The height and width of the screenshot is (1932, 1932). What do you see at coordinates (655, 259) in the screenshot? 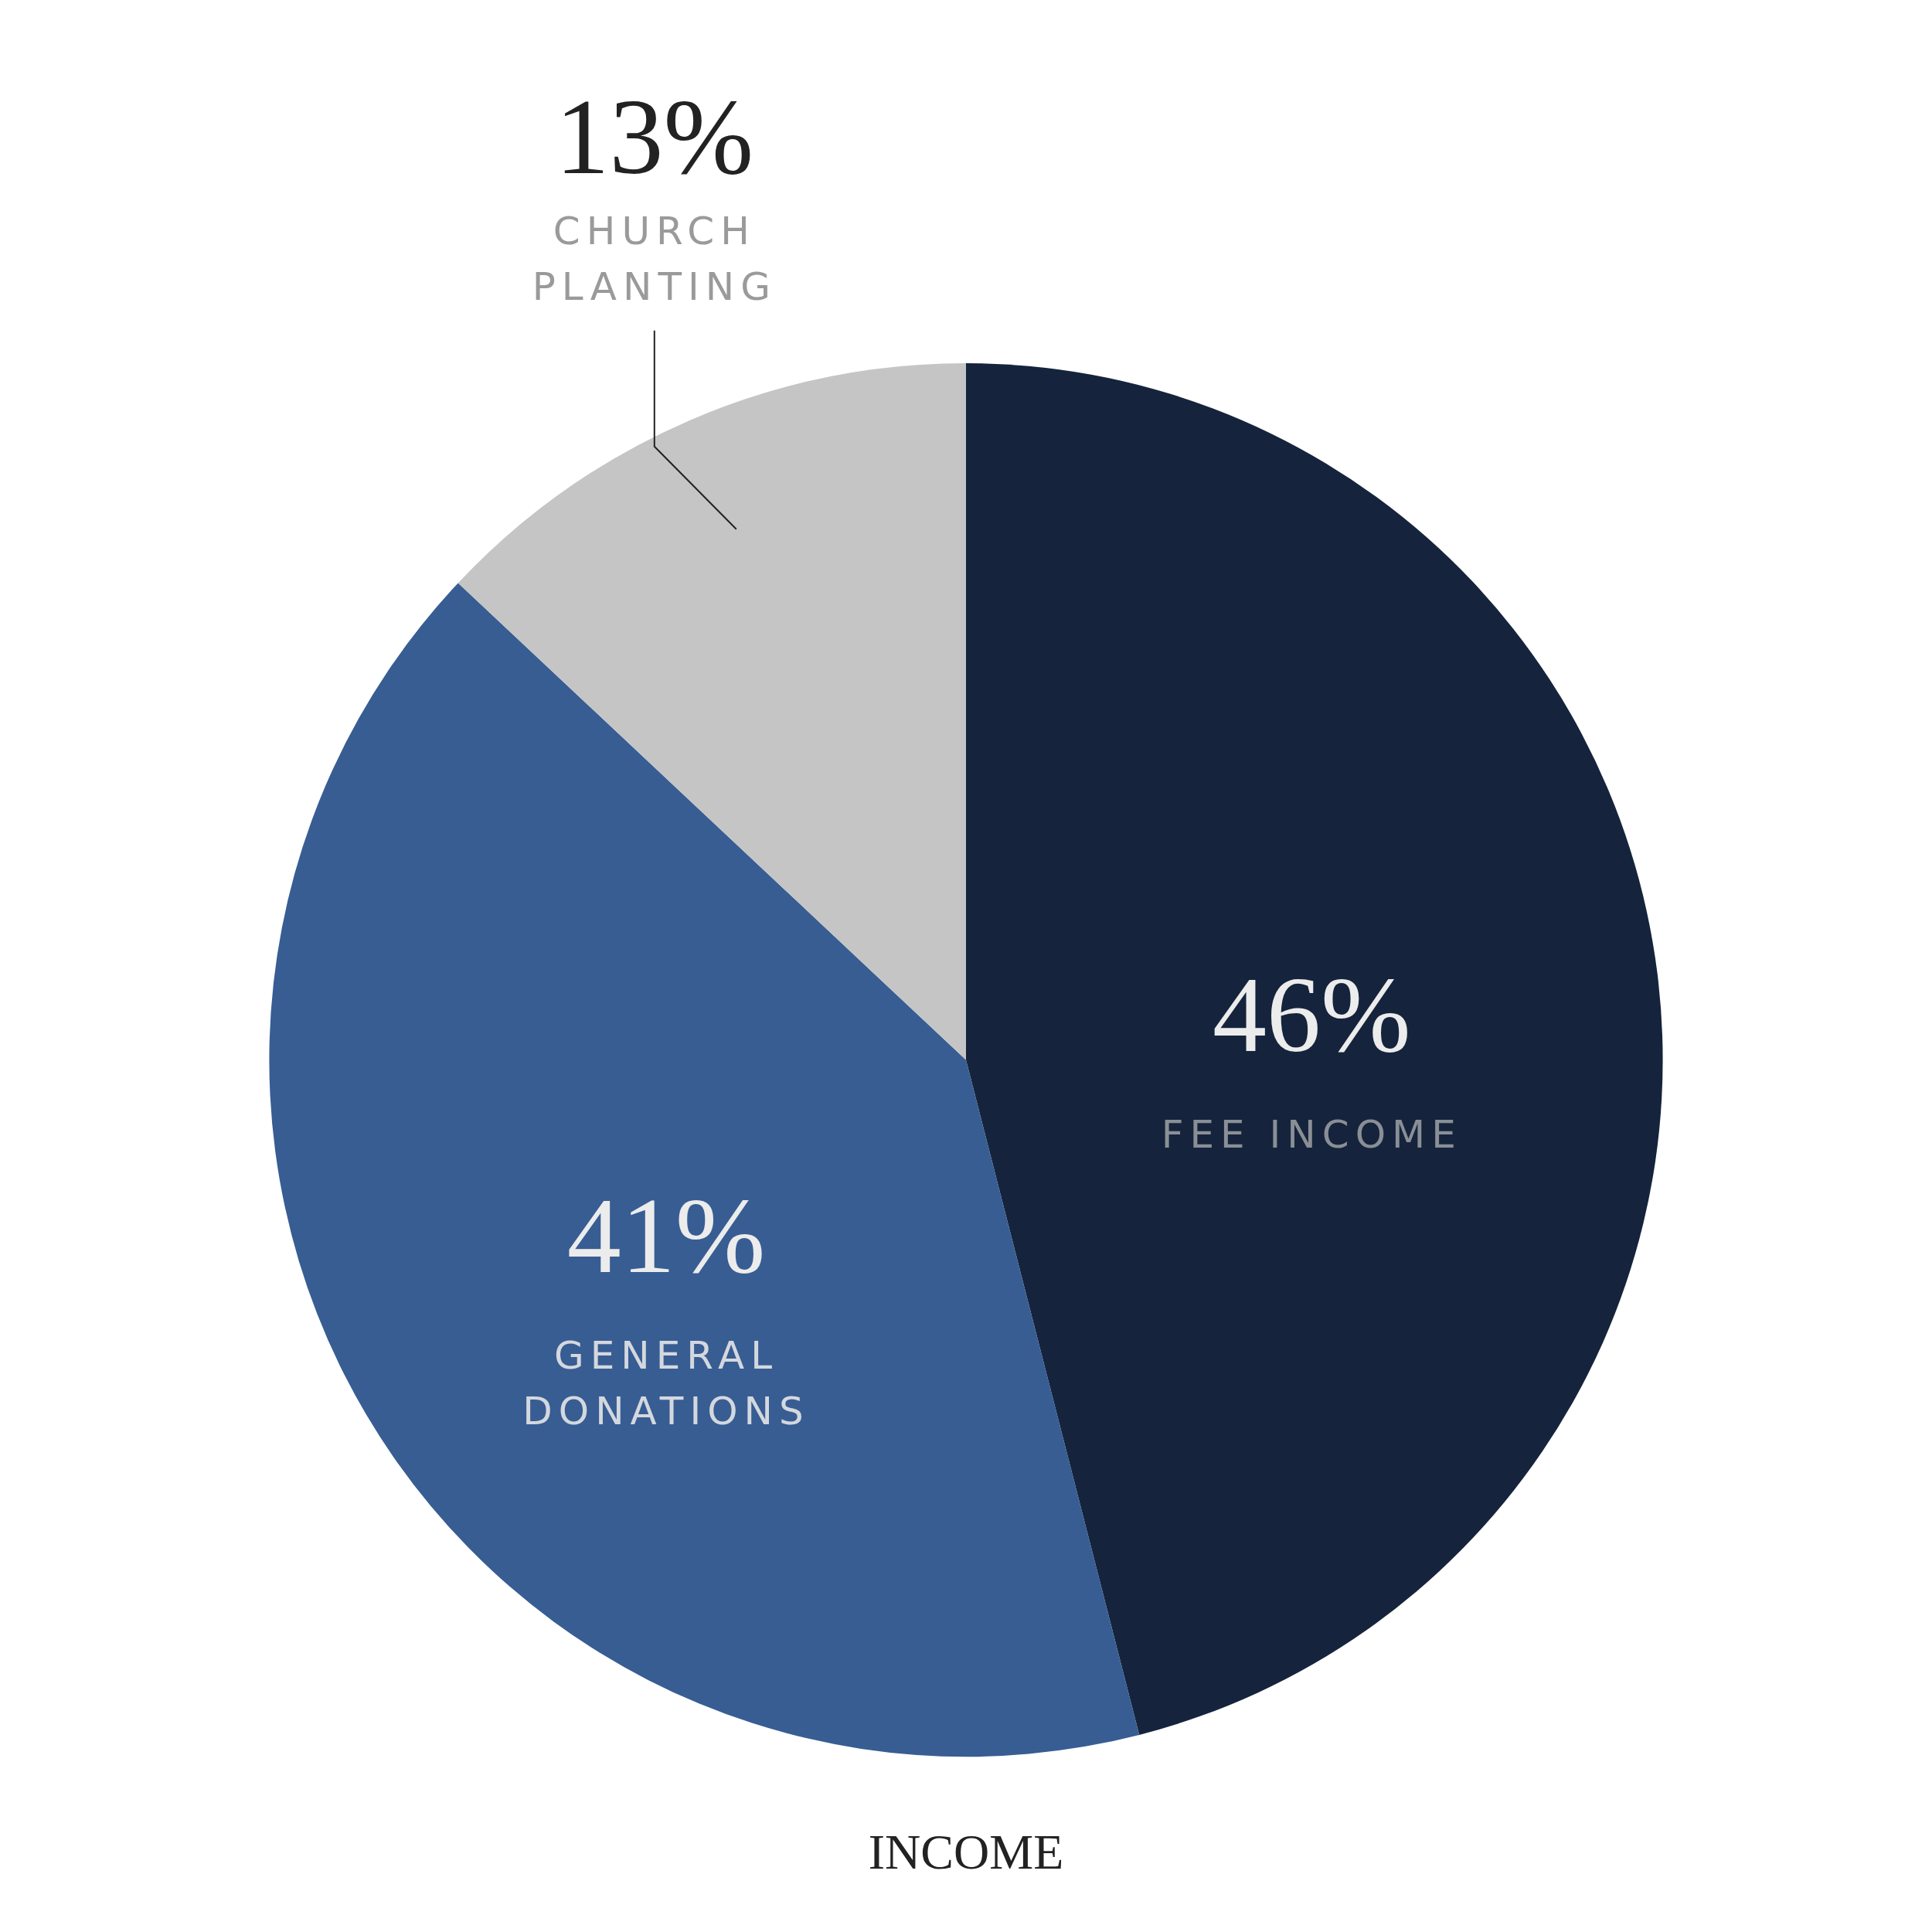
I see `slice-label: CHURCH PLANTING` at bounding box center [655, 259].